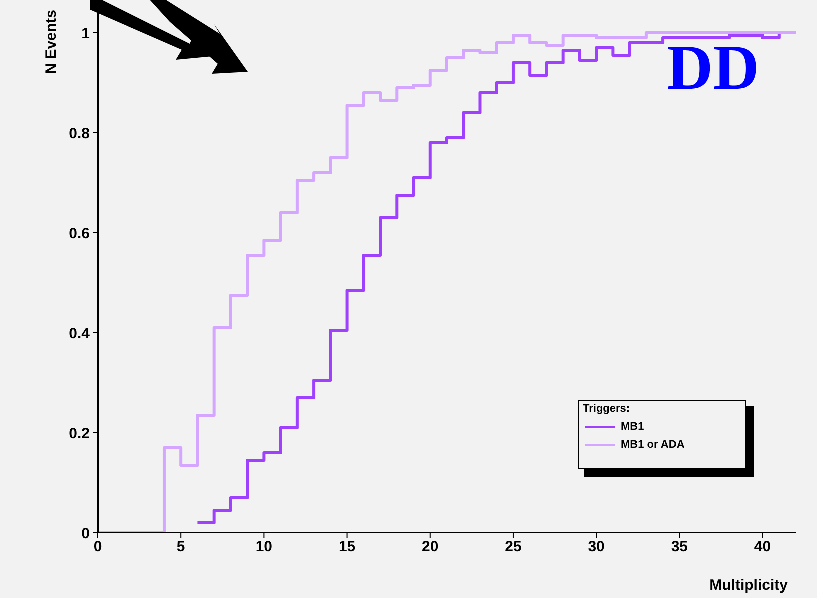 The width and height of the screenshot is (817, 598). I want to click on x-tick-label: 15, so click(347, 547).